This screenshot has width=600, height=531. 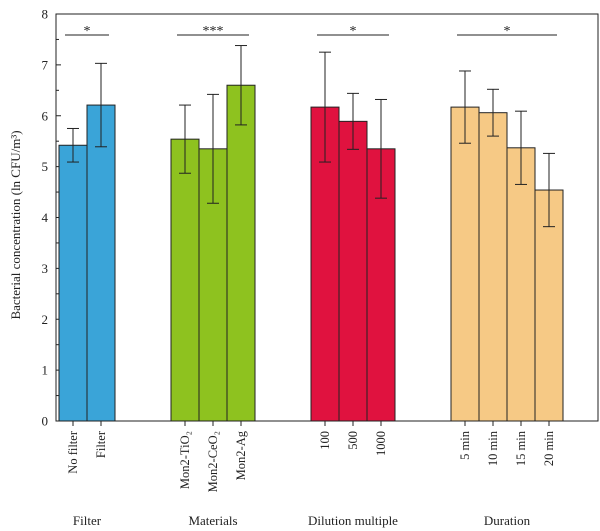 What do you see at coordinates (87, 520) in the screenshot?
I see `group-label: Filter` at bounding box center [87, 520].